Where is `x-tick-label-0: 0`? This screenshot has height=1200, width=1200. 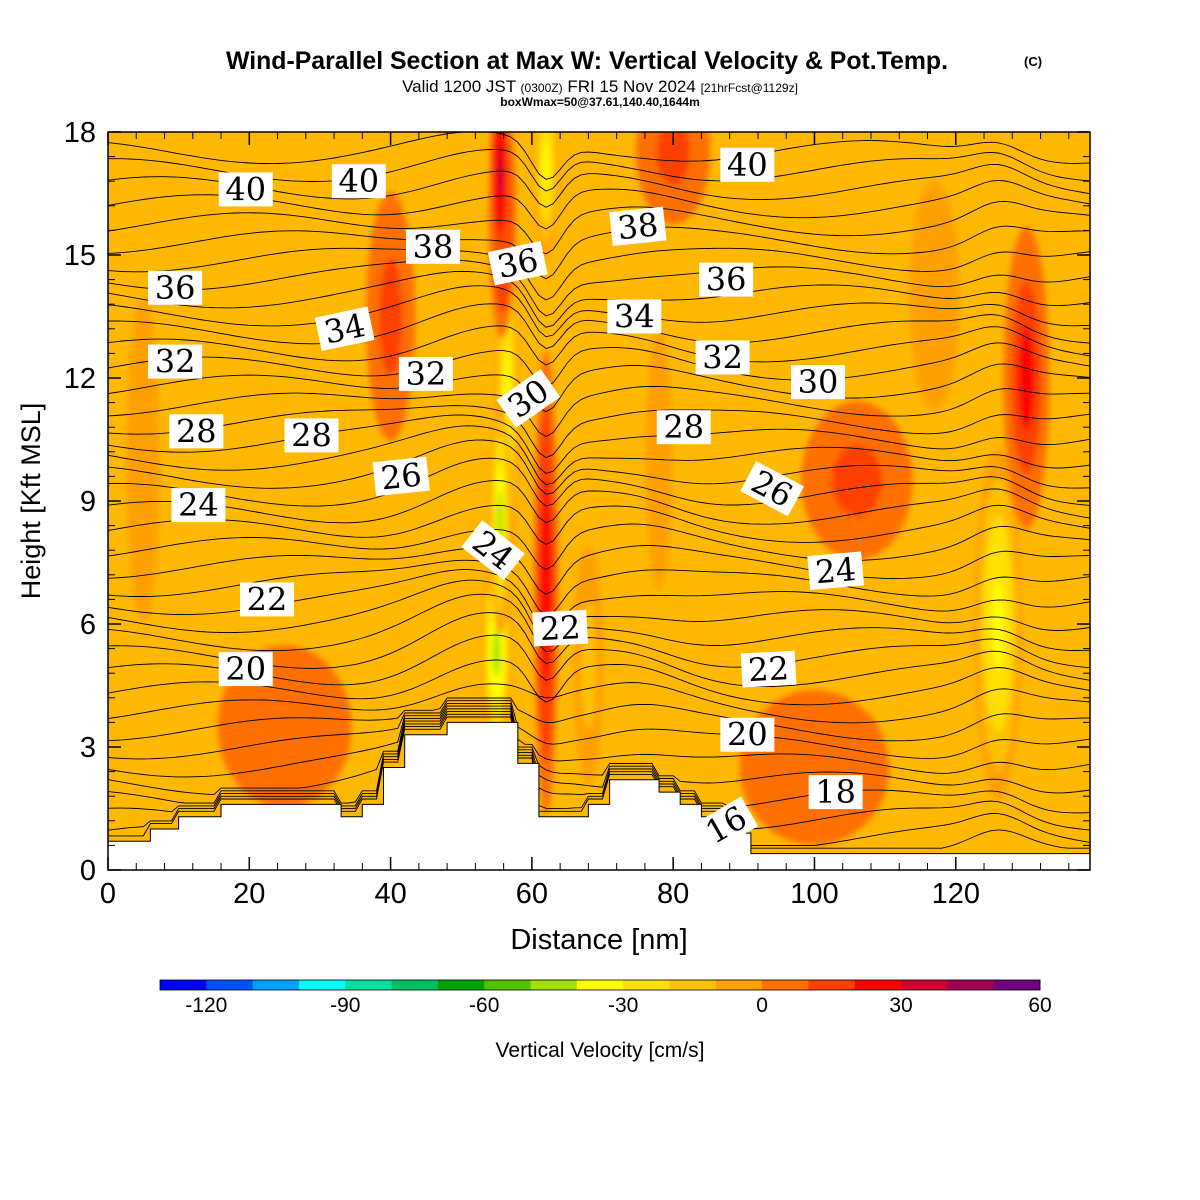 x-tick-label-0: 0 is located at coordinates (108, 894).